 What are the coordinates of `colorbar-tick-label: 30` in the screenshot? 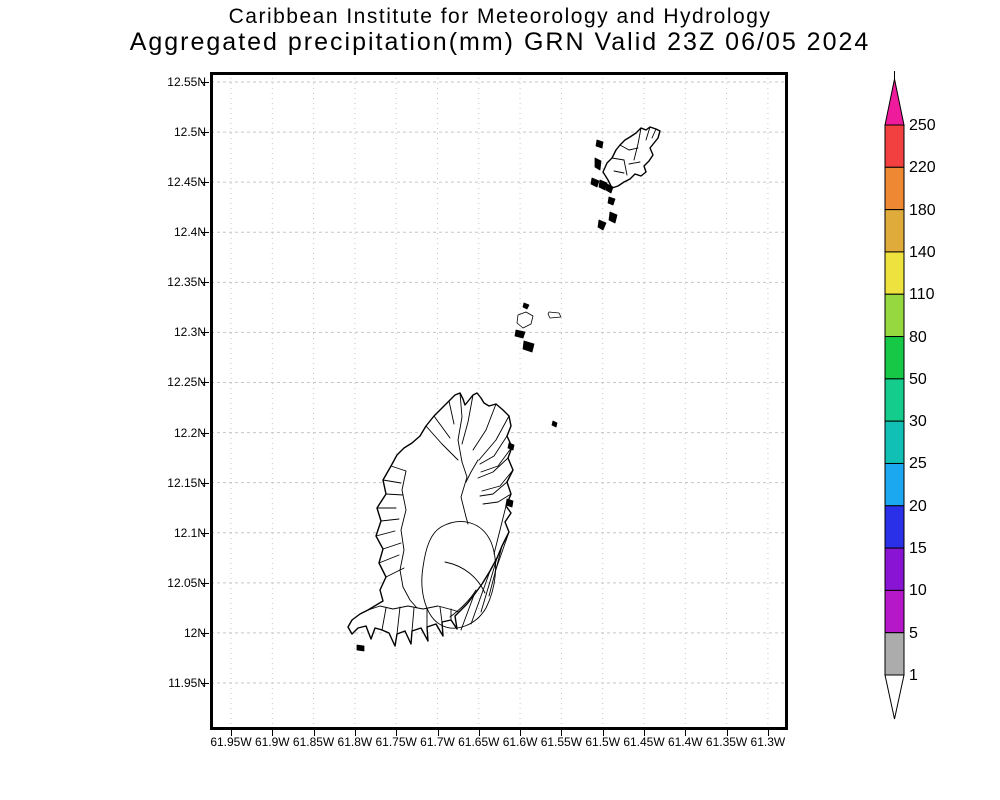 It's located at (918, 422).